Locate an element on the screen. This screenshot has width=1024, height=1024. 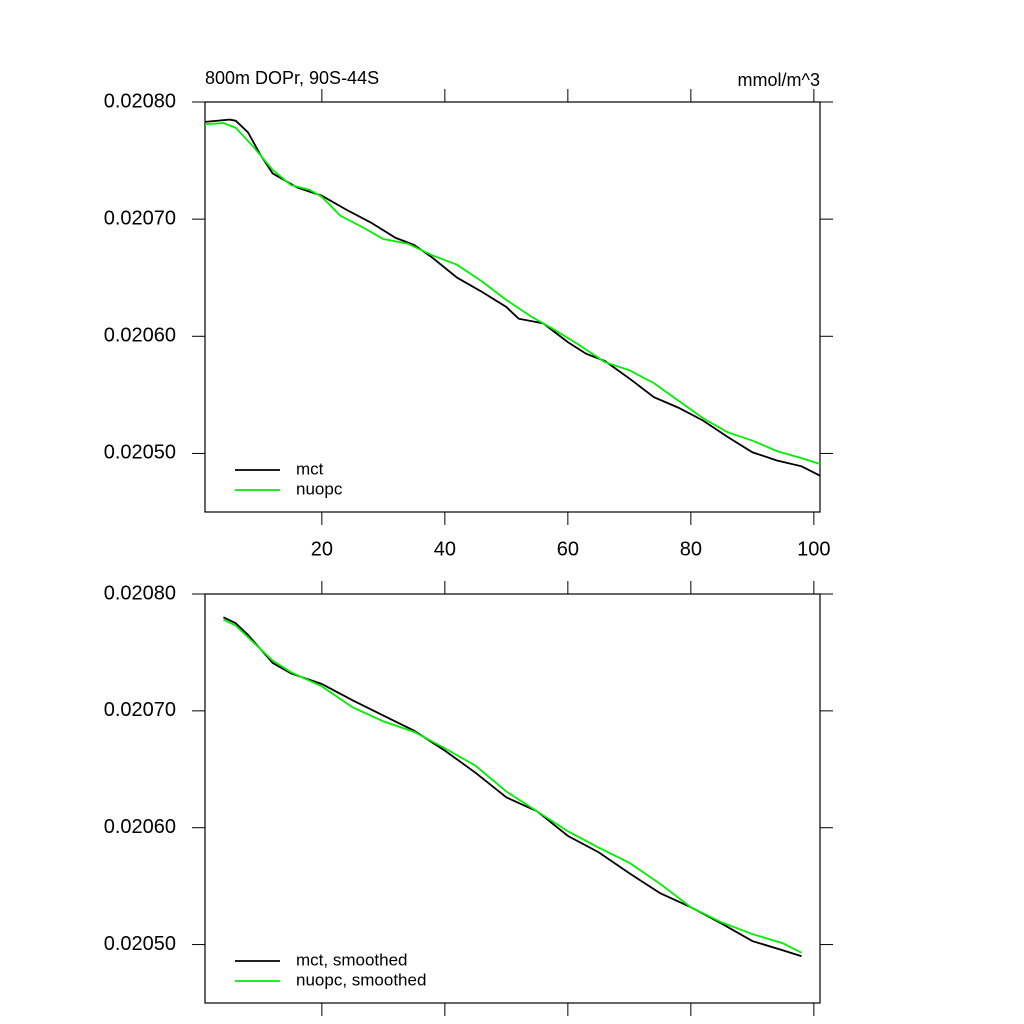
x-tick-label: 80 is located at coordinates (691, 549).